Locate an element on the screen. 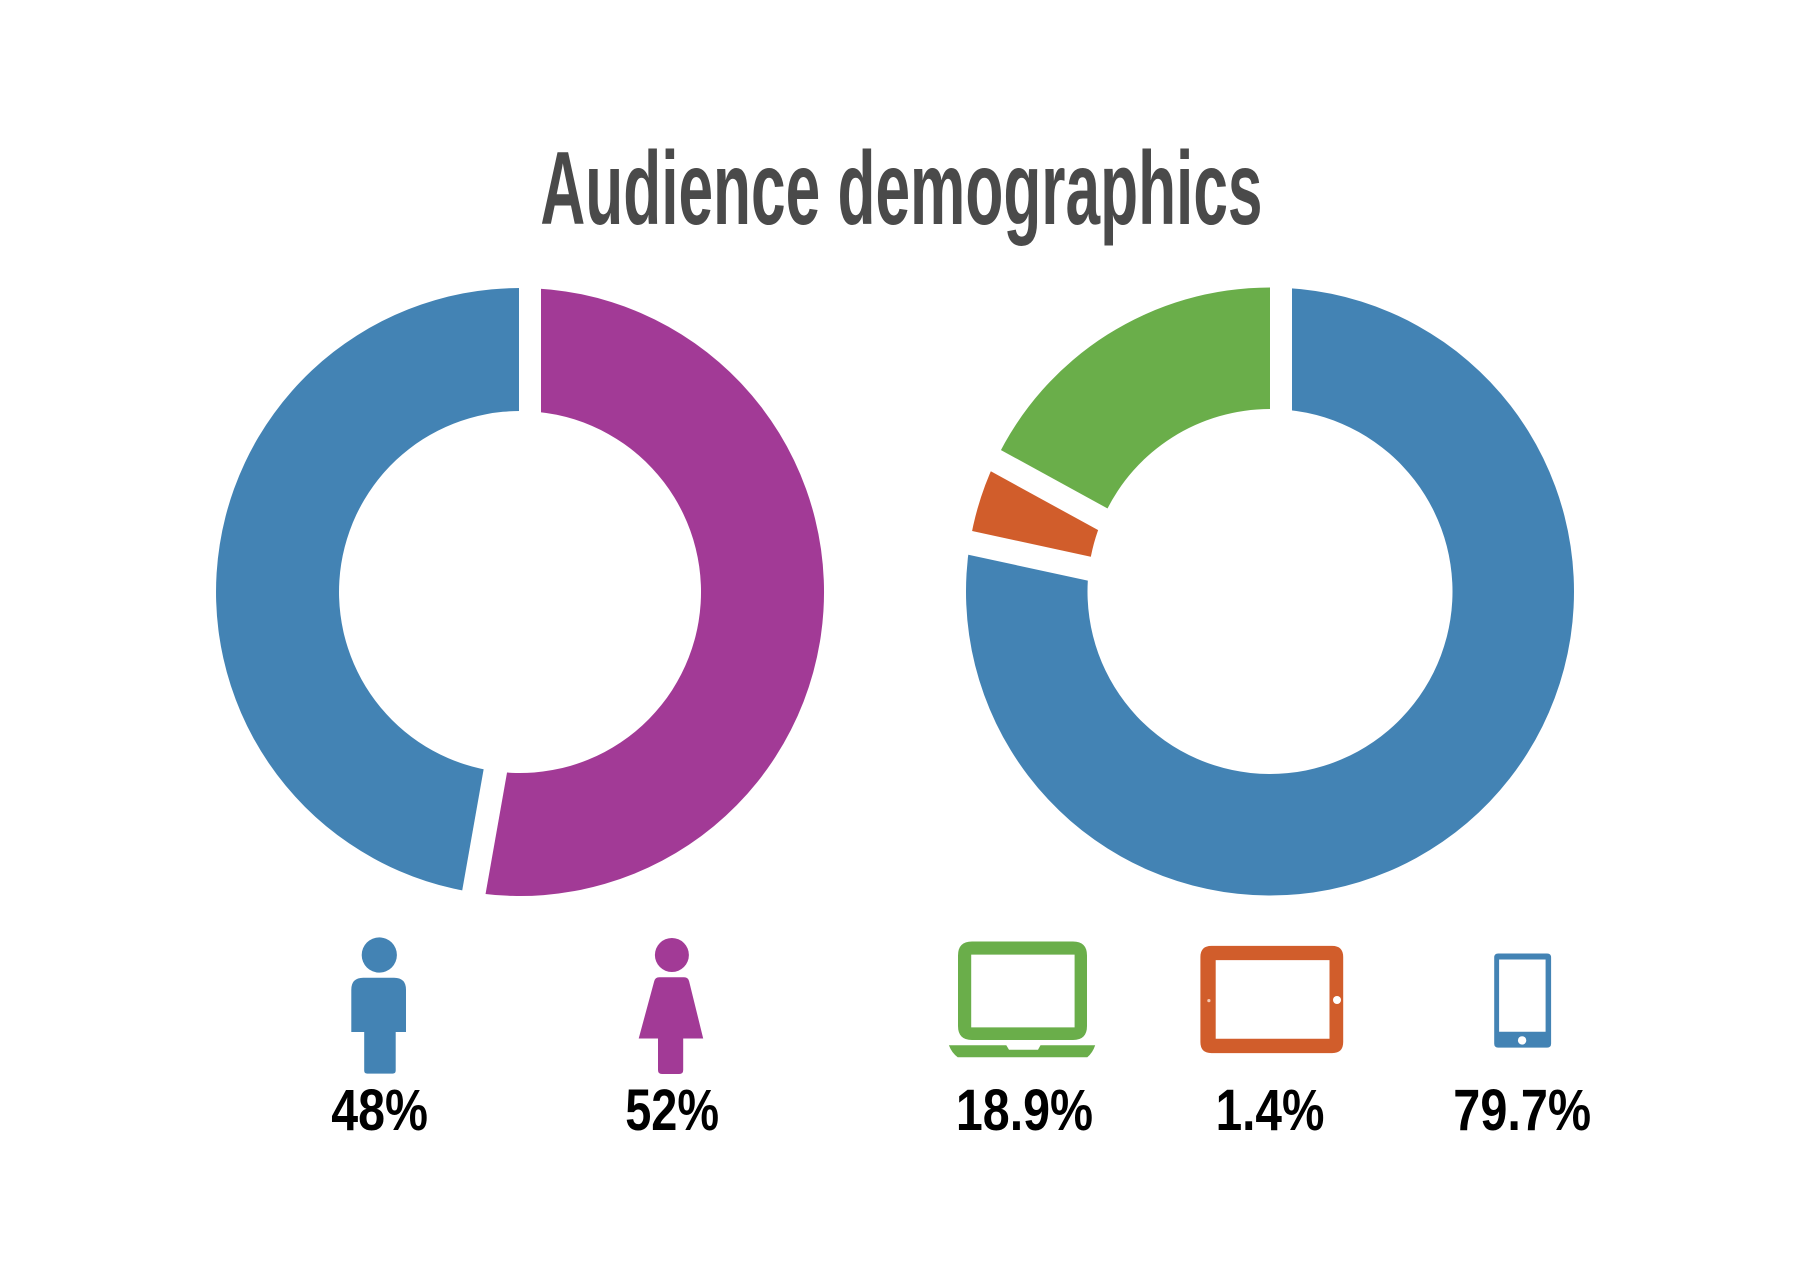 Image resolution: width=1800 pixels, height=1280 pixels. svg-text: Audience demographics is located at coordinates (901, 189).